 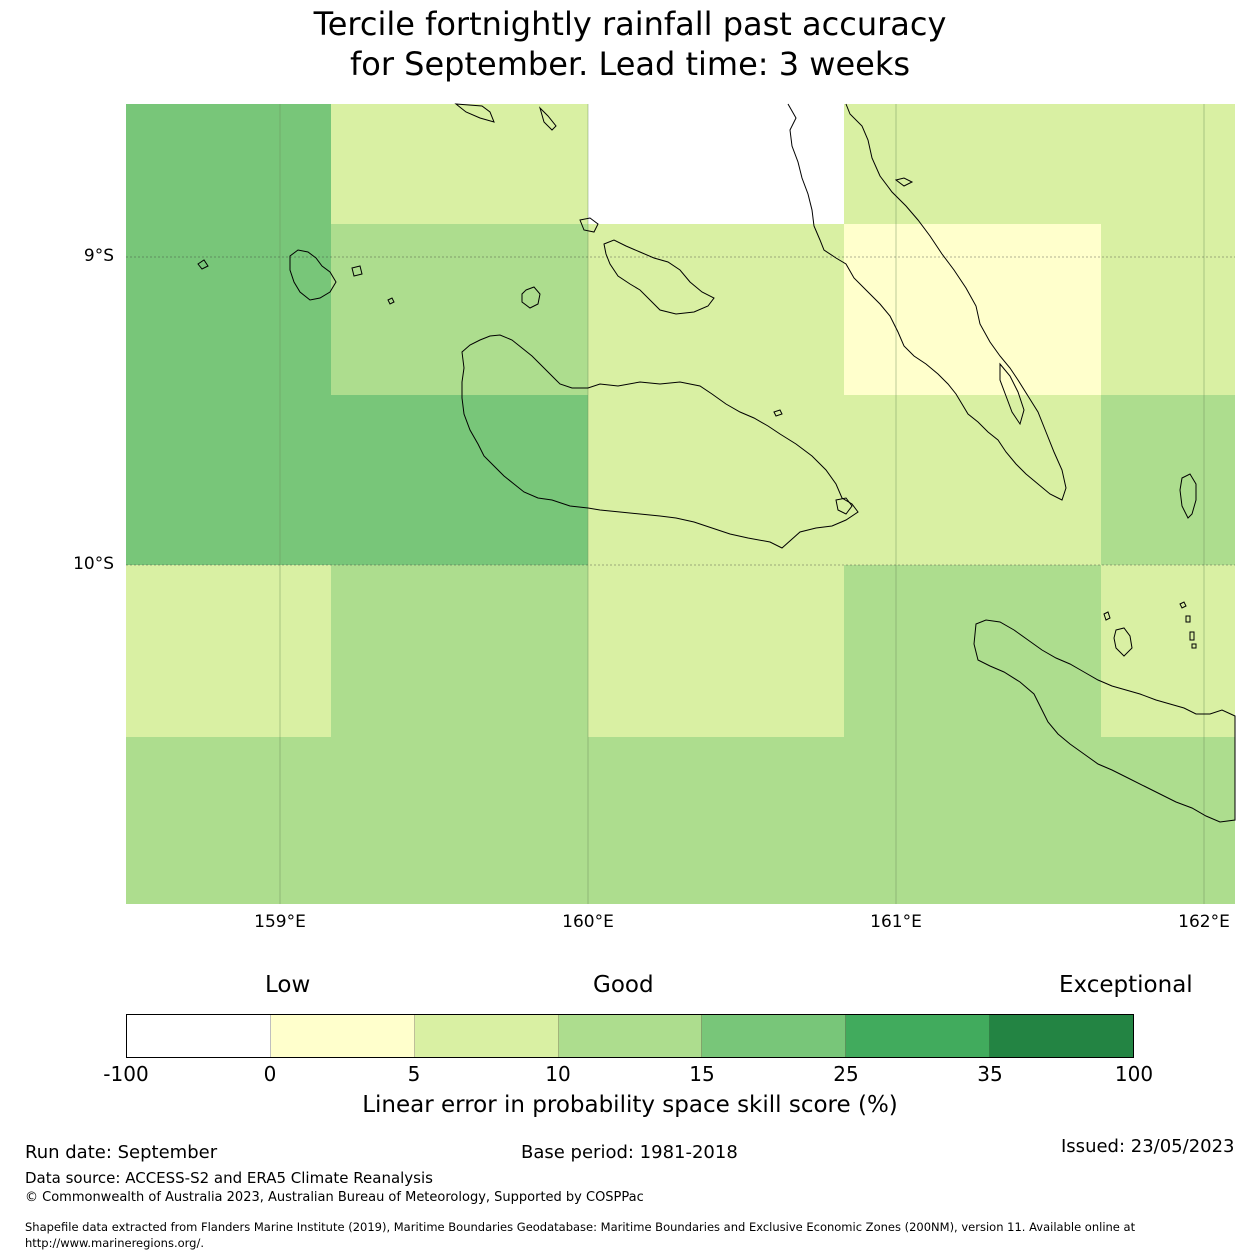 I want to click on savo-island, so click(x=531, y=297).